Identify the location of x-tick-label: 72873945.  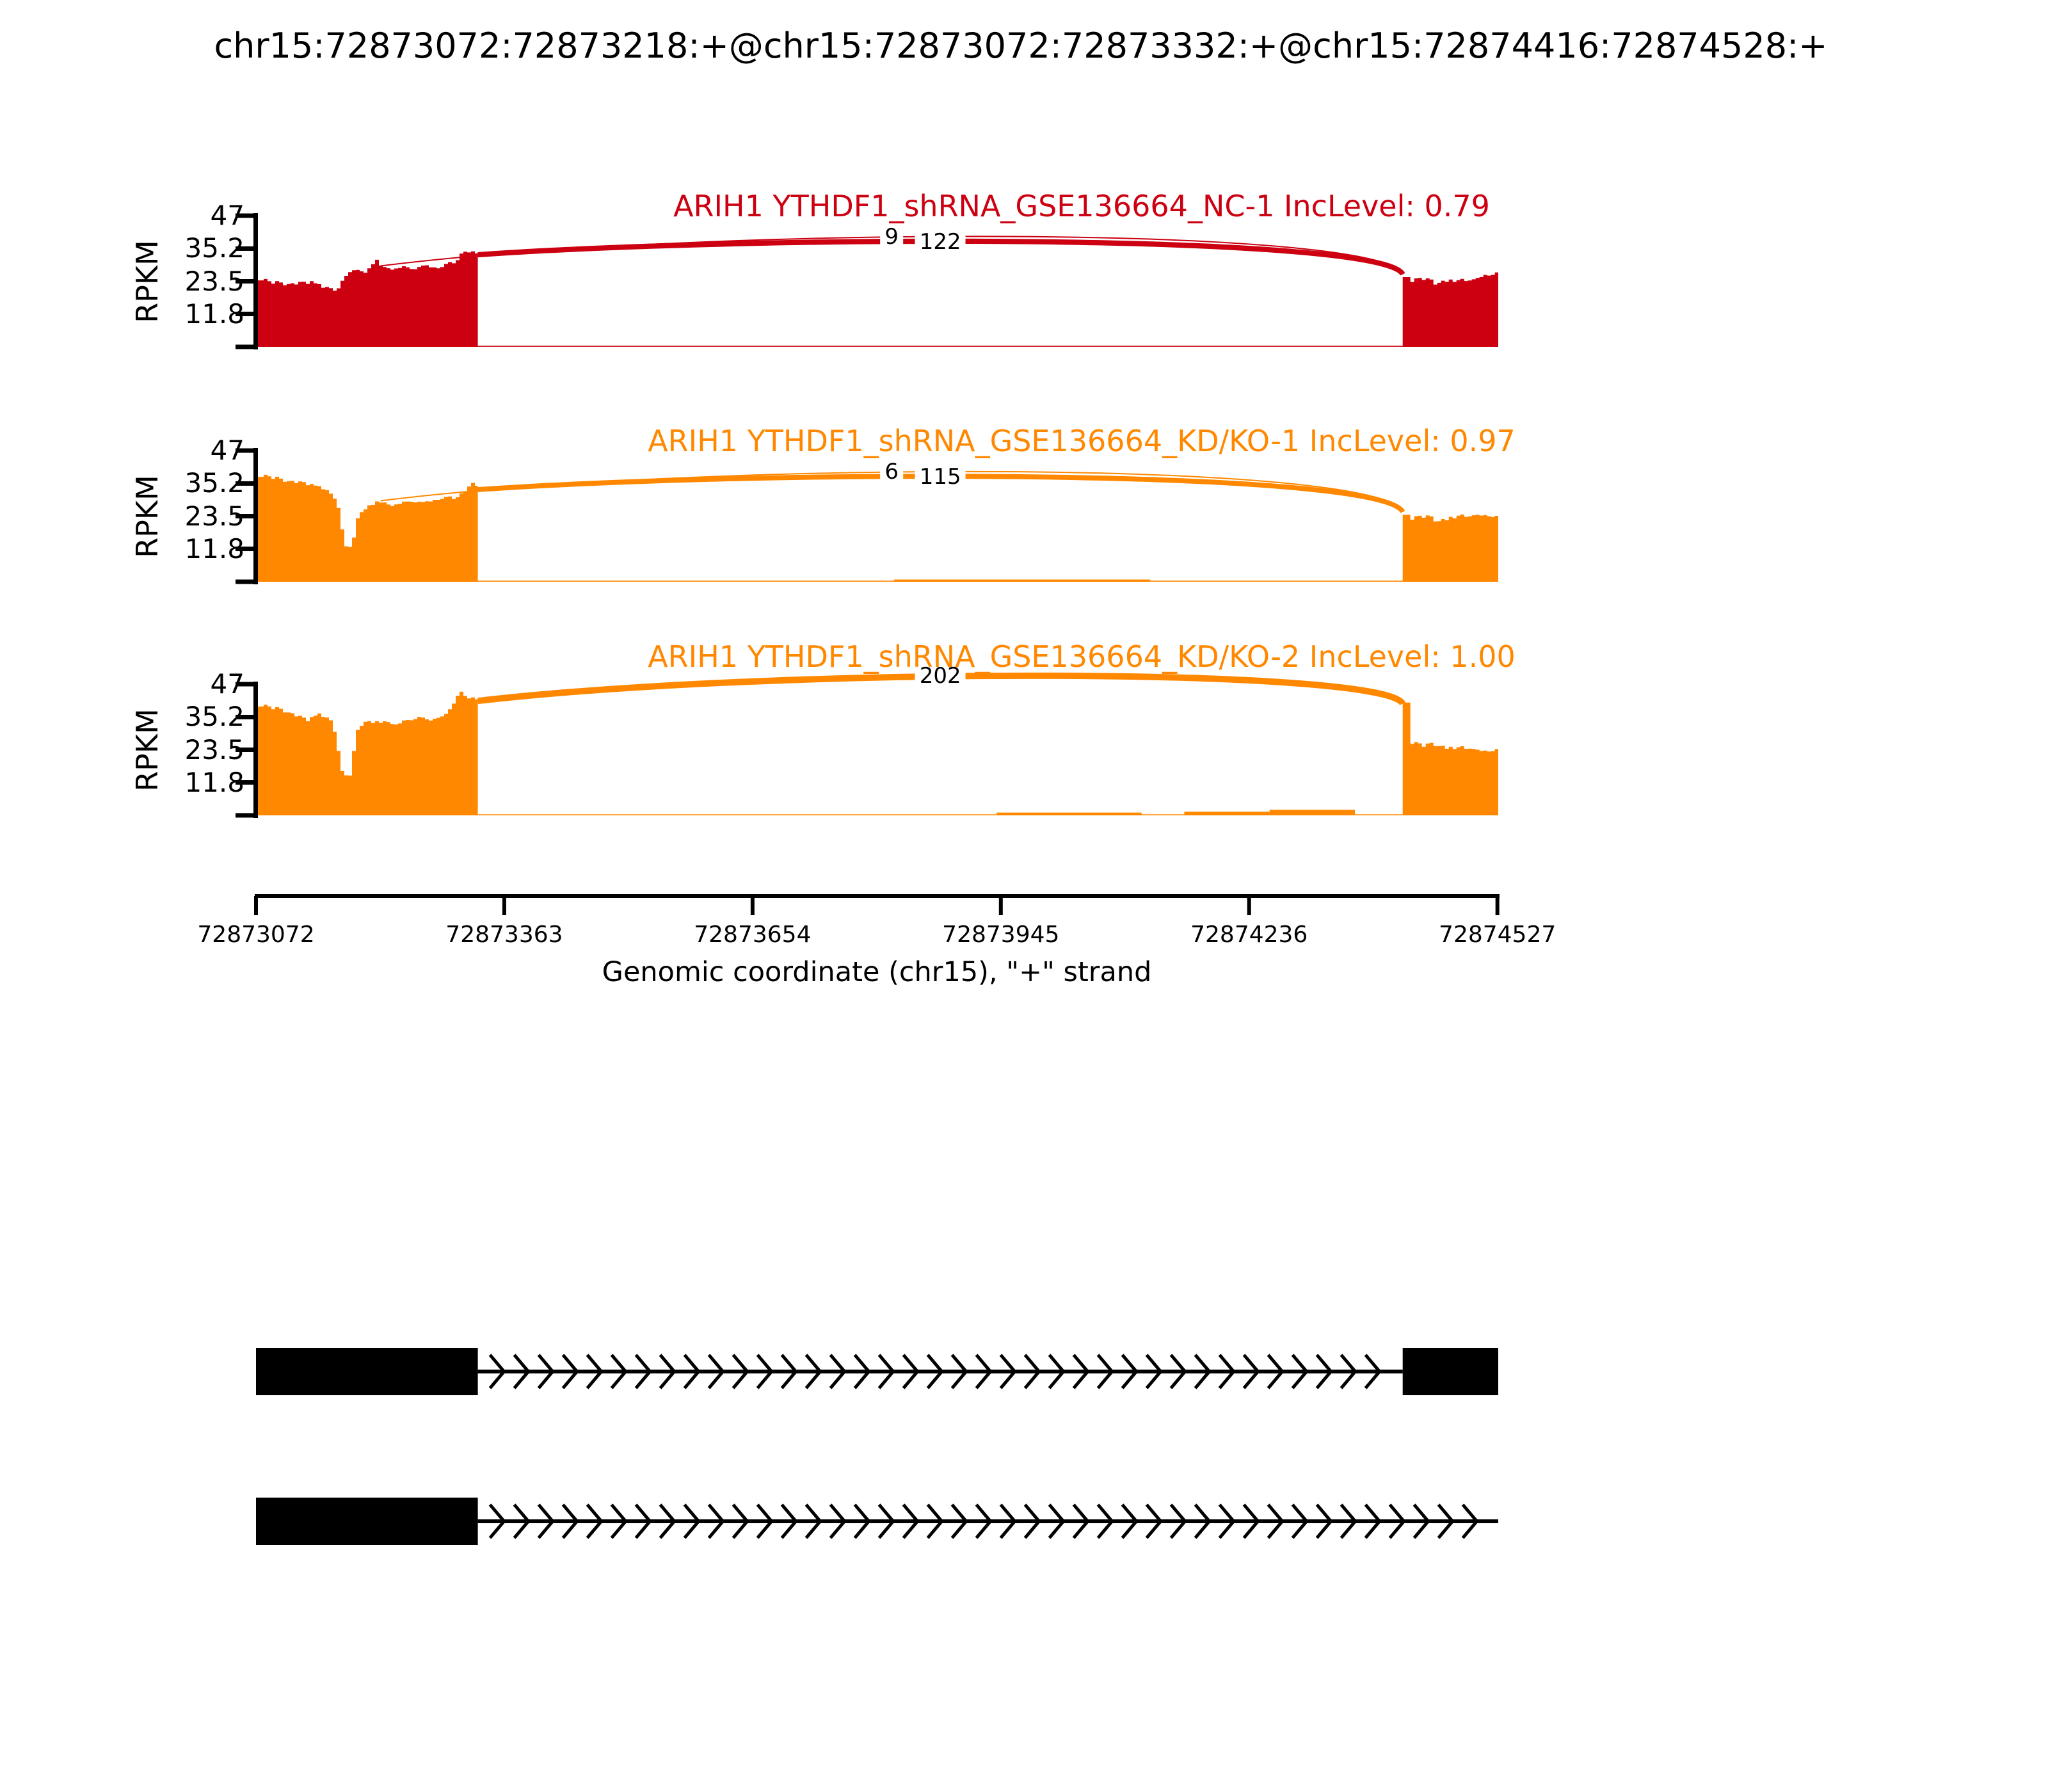
(1001, 935).